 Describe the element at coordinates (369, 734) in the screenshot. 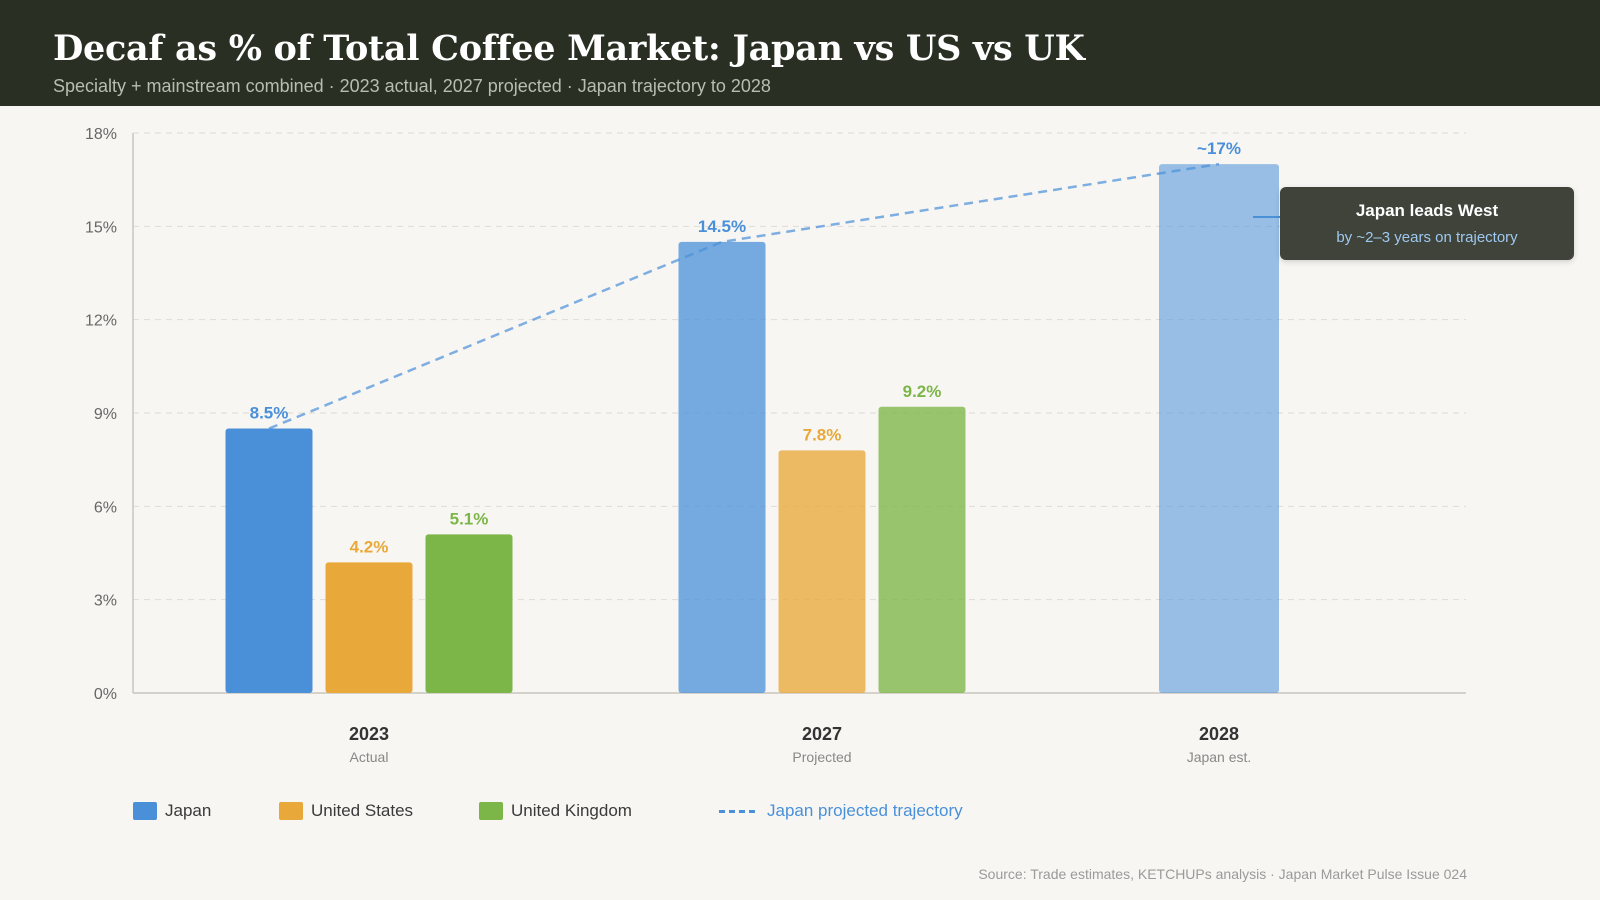

I see `x-group-label: 2023` at that location.